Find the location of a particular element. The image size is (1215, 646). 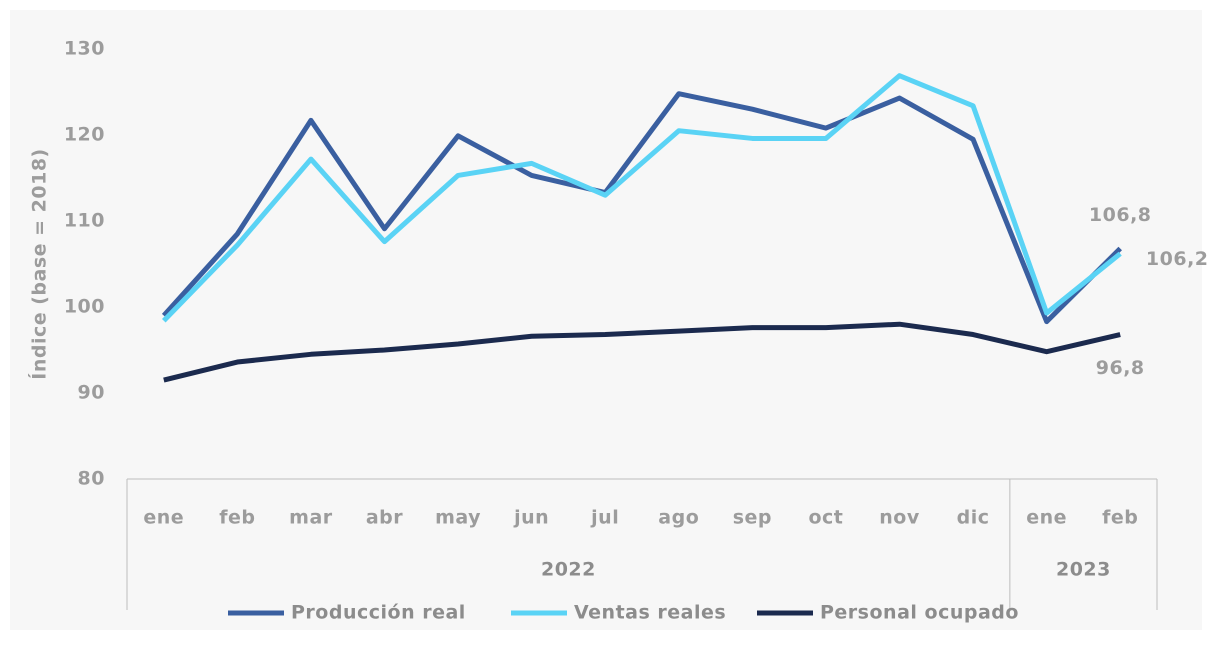

legend-label: Producción real is located at coordinates (378, 613).